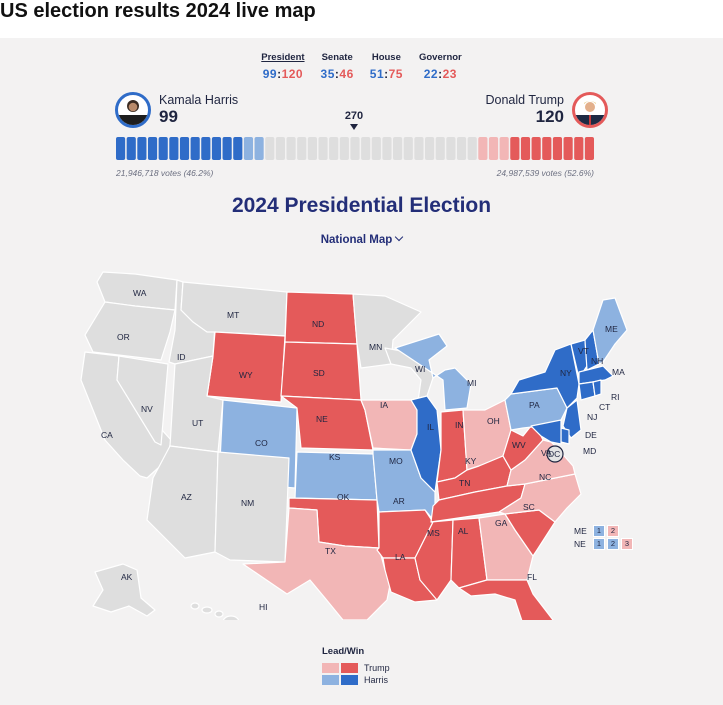 This screenshot has height=705, width=723. I want to click on state-label-ks: KS, so click(335, 457).